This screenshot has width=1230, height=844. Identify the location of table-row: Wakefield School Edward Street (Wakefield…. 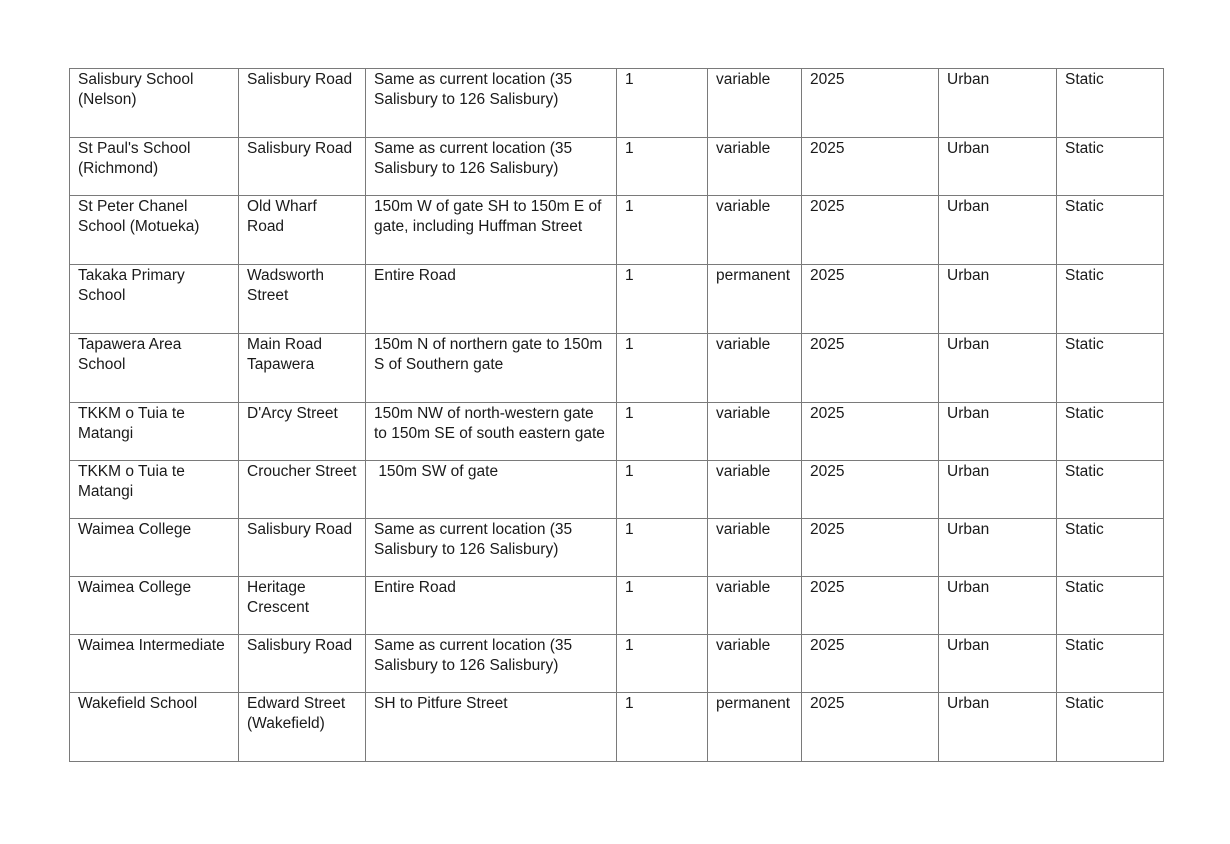
(616, 727).